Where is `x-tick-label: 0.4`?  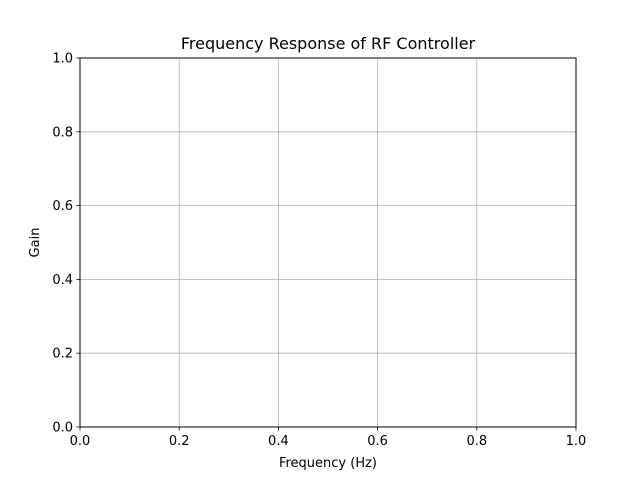 x-tick-label: 0.4 is located at coordinates (278, 441).